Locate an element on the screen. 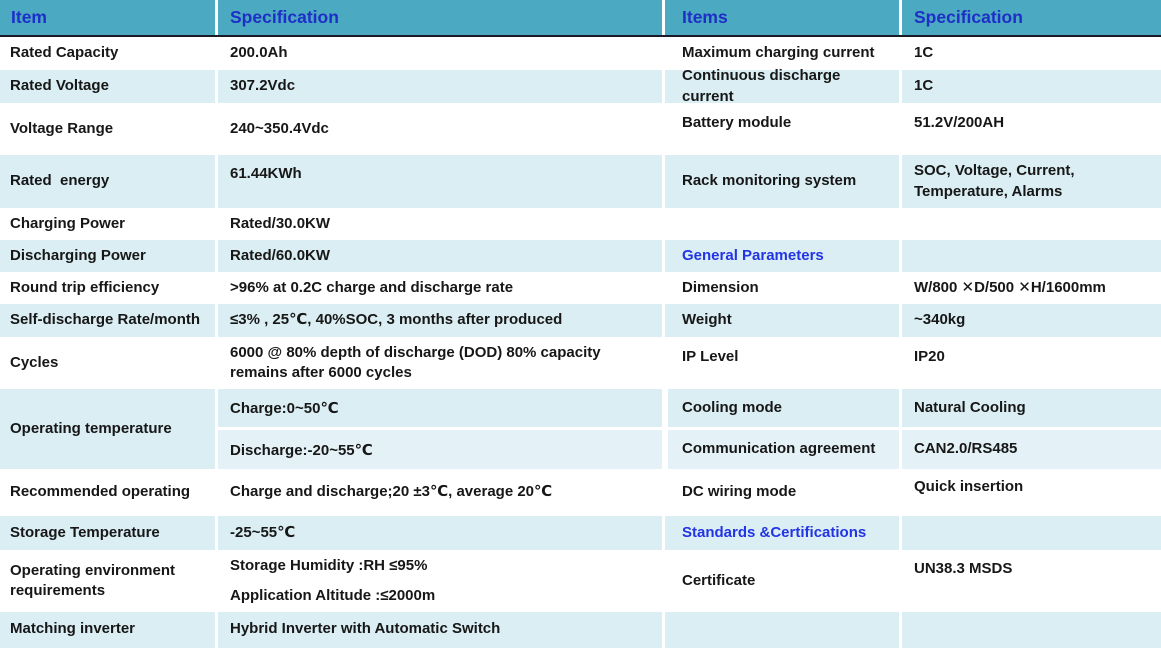  item-cell: Continuous discharge current is located at coordinates (785, 86).